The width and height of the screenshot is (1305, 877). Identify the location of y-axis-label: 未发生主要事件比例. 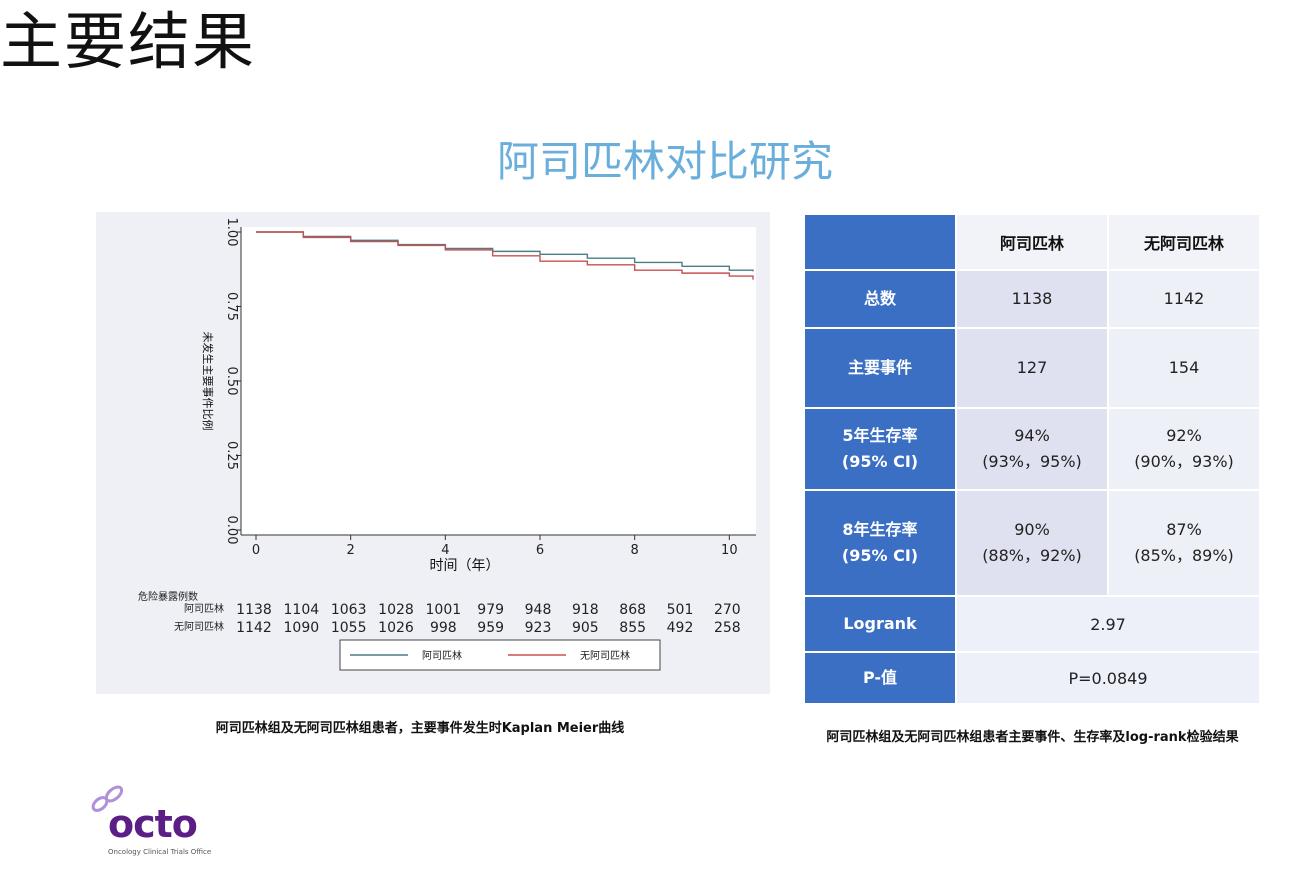
(208, 381).